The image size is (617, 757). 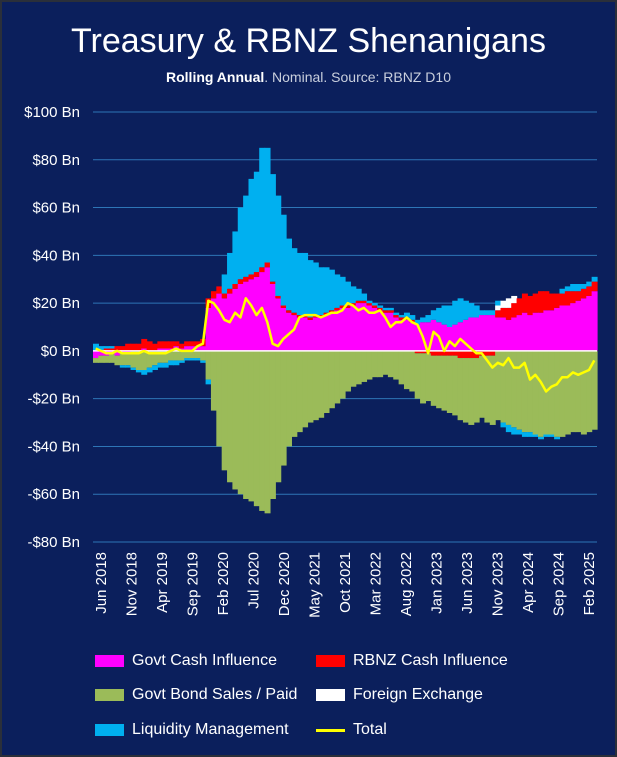 What do you see at coordinates (192, 730) in the screenshot?
I see `legend-item-liquidity: Liquidity Management` at bounding box center [192, 730].